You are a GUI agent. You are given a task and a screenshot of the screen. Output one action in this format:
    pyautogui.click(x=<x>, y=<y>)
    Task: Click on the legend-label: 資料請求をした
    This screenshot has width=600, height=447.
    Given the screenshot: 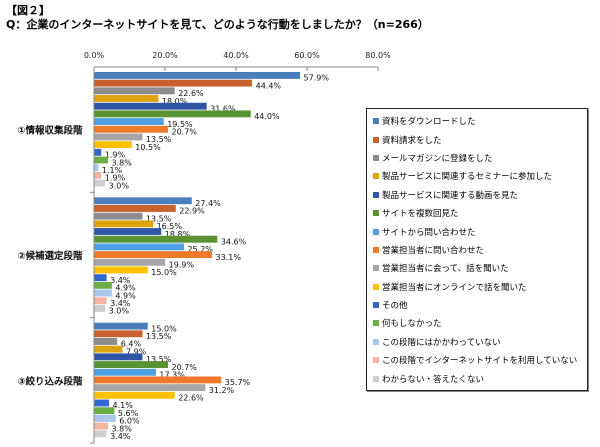 What is the action you would take?
    pyautogui.click(x=412, y=140)
    